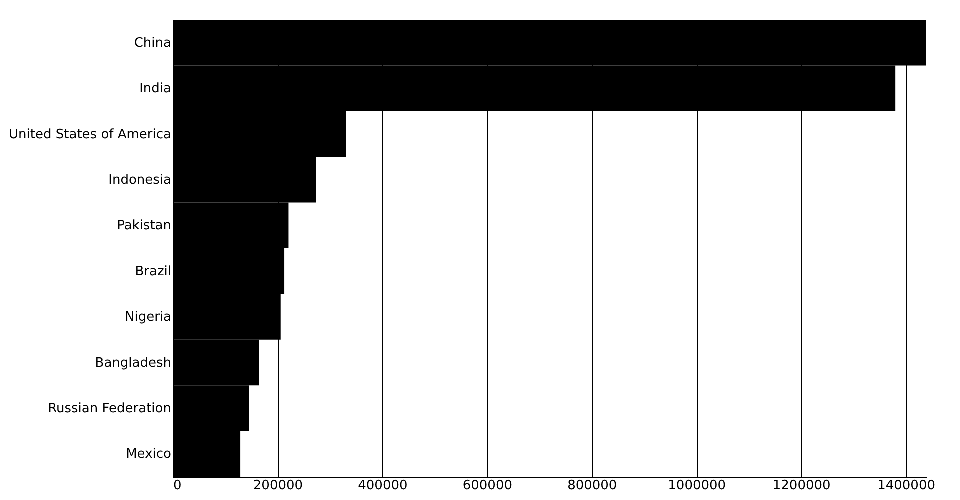  I want to click on x-tick-label: 200000, so click(278, 486).